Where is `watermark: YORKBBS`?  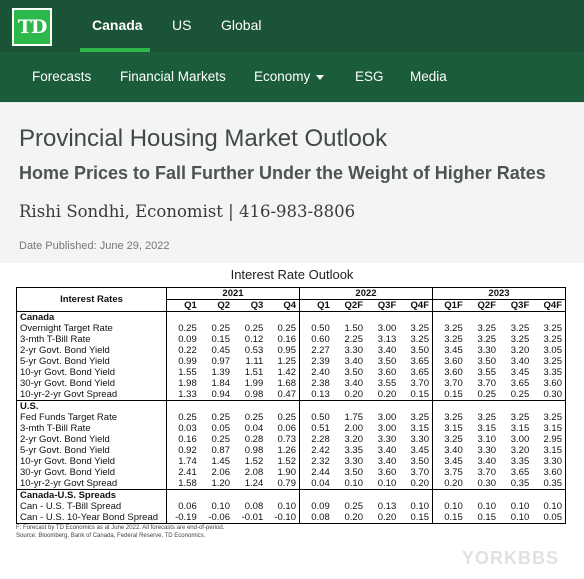
watermark: YORKBBS is located at coordinates (511, 558).